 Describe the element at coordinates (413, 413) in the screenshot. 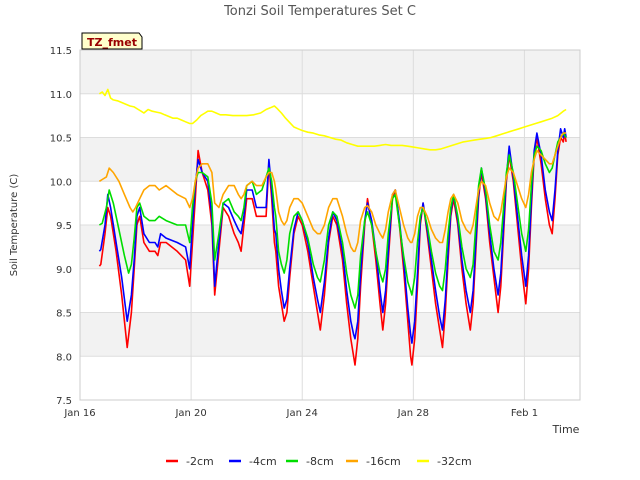

I see `x-tick-label: Jan 28` at that location.